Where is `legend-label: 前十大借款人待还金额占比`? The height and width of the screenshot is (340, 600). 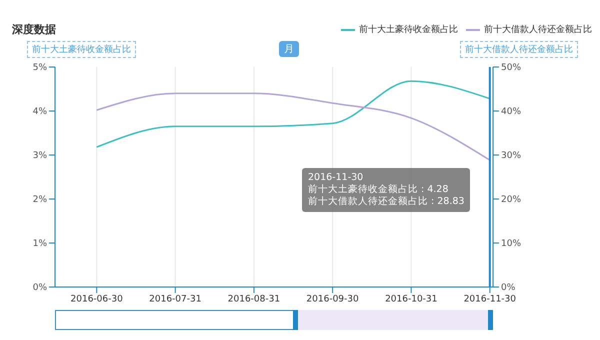
legend-label: 前十大借款人待还金额占比 is located at coordinates (537, 30).